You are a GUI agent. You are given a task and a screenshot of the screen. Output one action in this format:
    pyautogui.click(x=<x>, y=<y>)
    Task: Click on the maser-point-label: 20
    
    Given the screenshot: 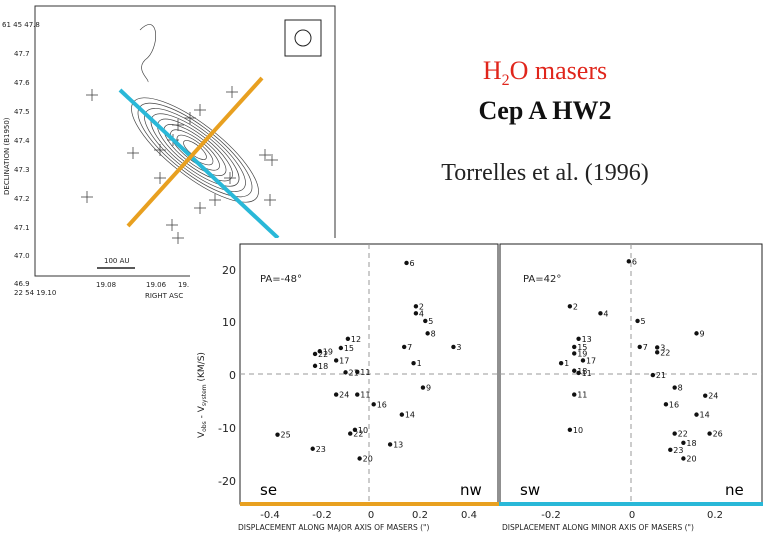 What is the action you would take?
    pyautogui.click(x=368, y=459)
    